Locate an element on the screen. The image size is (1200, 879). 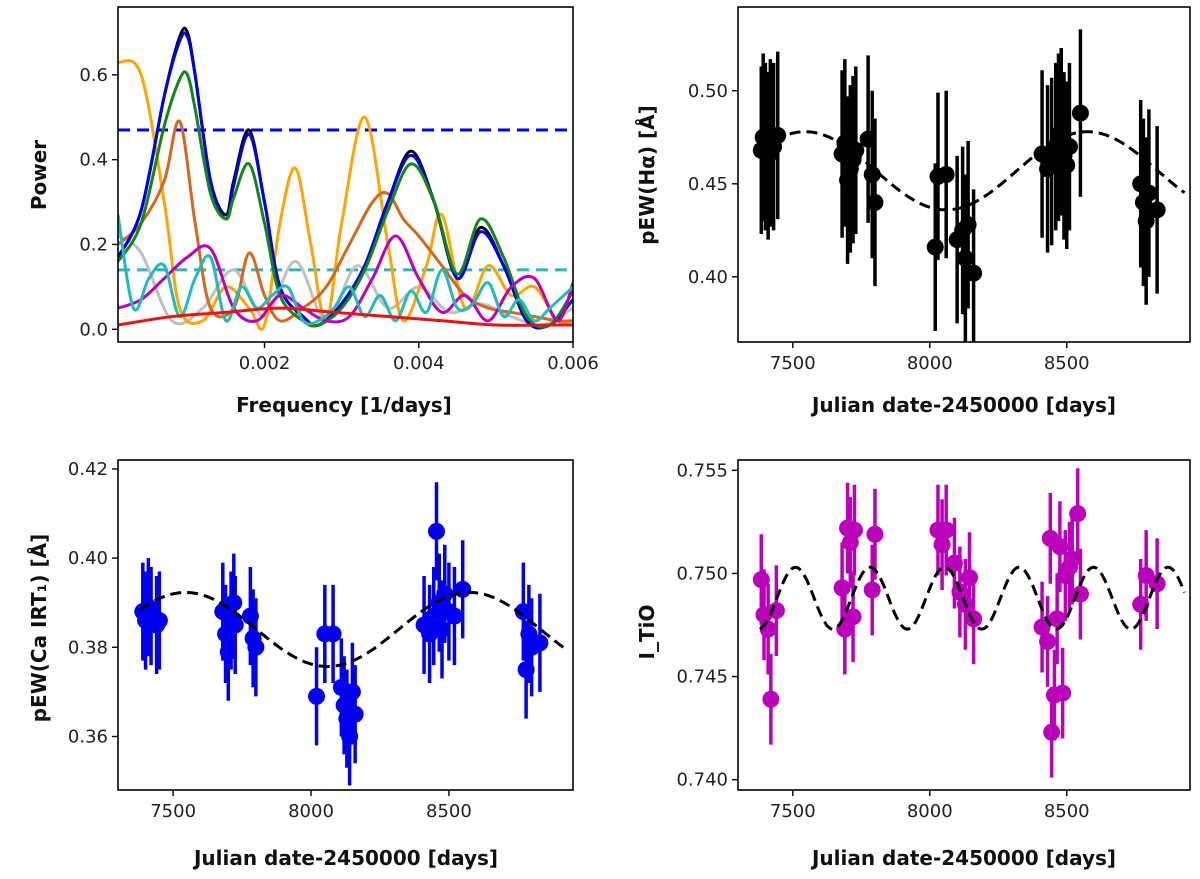
ca-irt-ylabel: pEW(Ca IRT₁) [Å] is located at coordinates (39, 628).